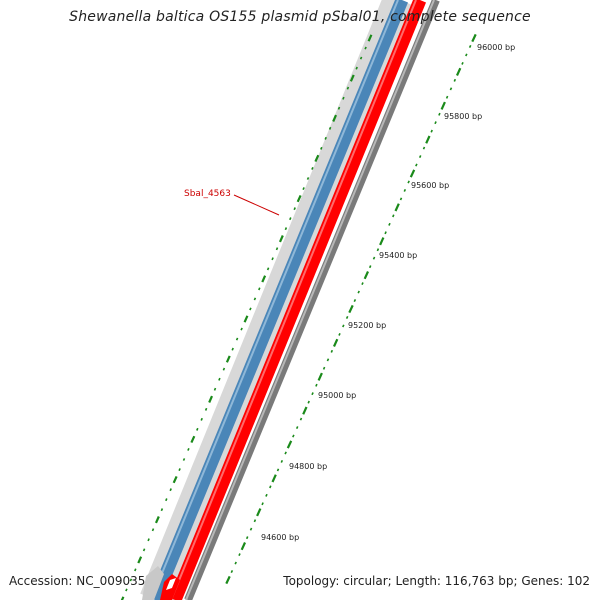  What do you see at coordinates (430, 185) in the screenshot?
I see `scale-label: 95600 bp` at bounding box center [430, 185].